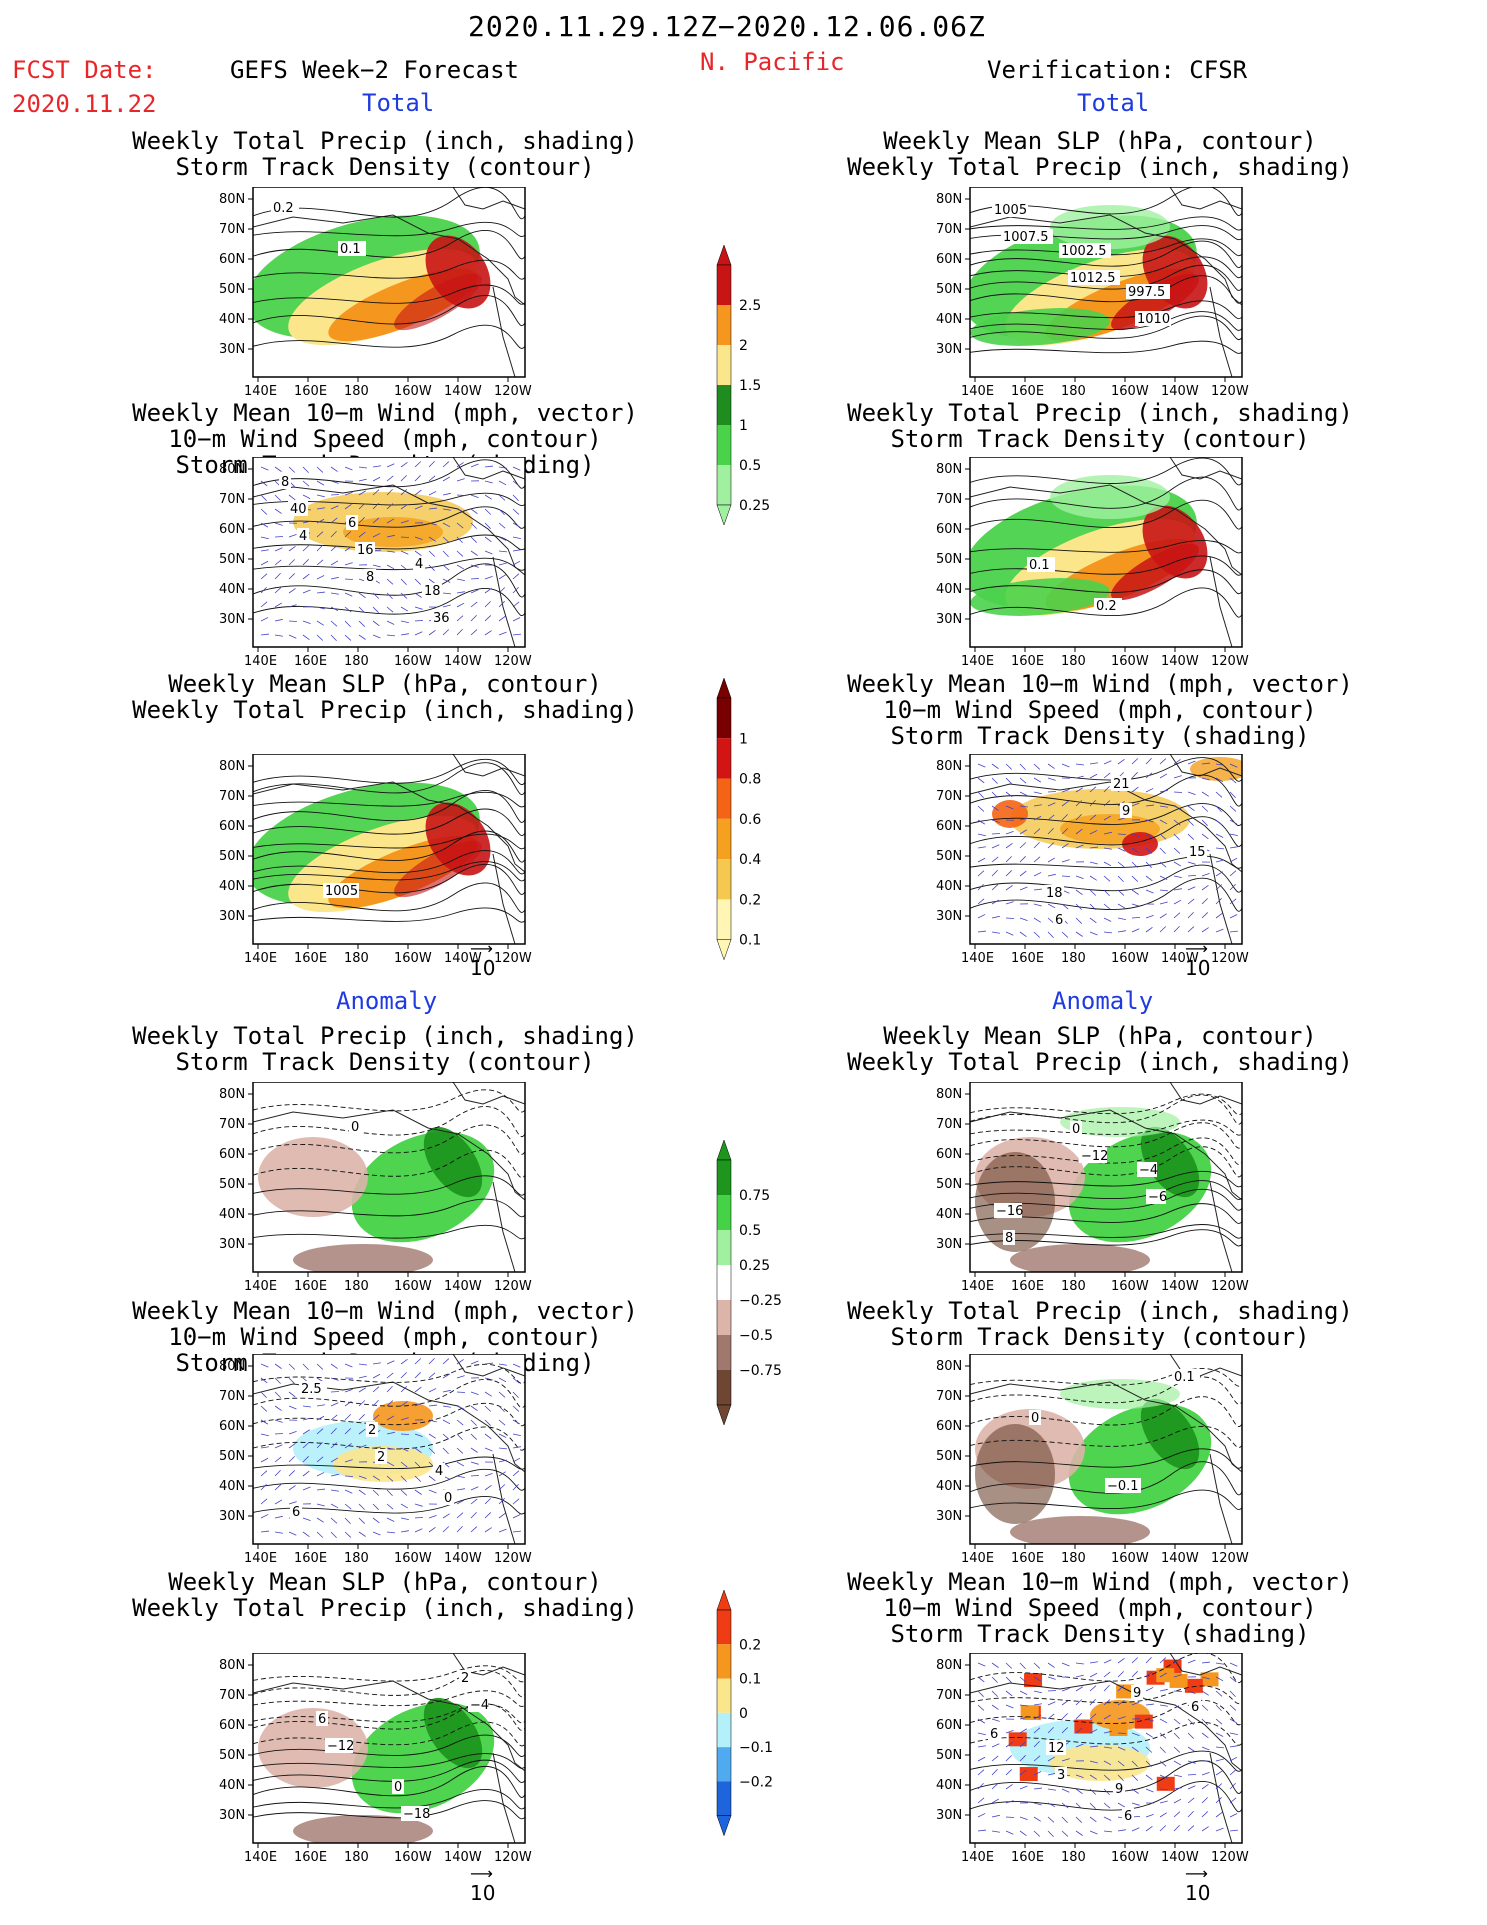 This screenshot has height=1925, width=1487. Describe the element at coordinates (483, 1893) in the screenshot. I see `wind-reference-value: 10` at that location.